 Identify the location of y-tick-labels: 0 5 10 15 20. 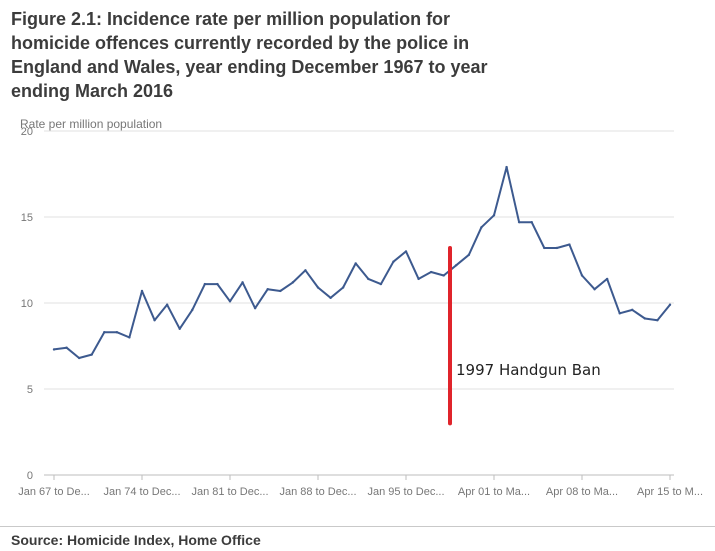
(27, 304).